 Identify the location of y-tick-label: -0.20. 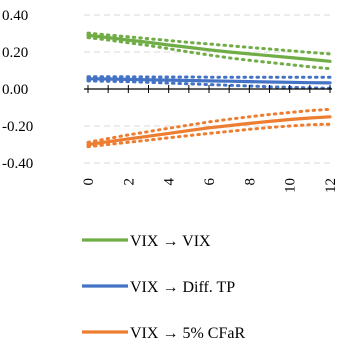
(17, 127).